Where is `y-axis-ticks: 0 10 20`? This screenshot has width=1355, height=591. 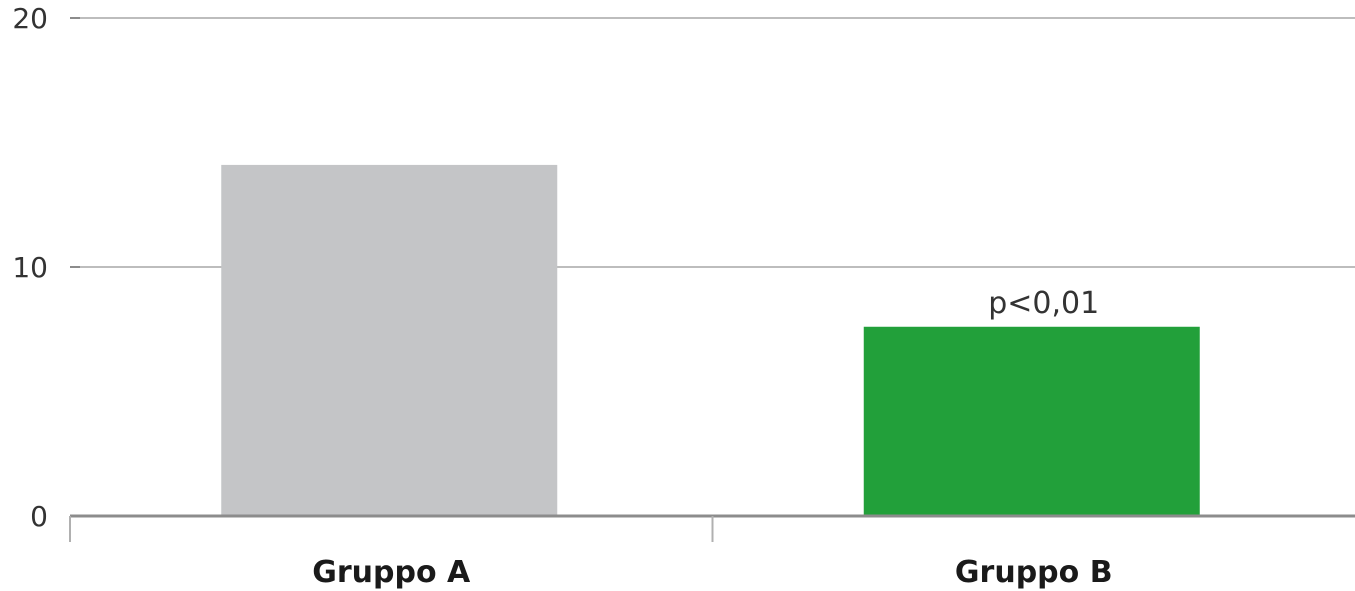
y-axis-ticks: 0 10 20 is located at coordinates (46, 267).